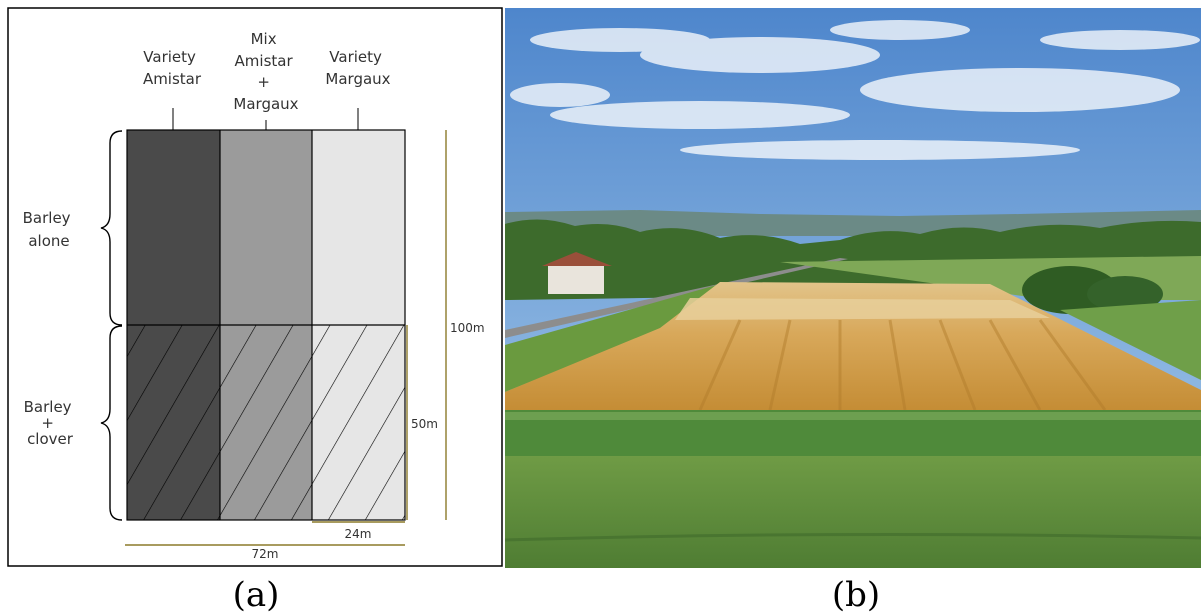 The width and height of the screenshot is (1201, 612). I want to click on dimension-label-50m: 50m, so click(424, 424).